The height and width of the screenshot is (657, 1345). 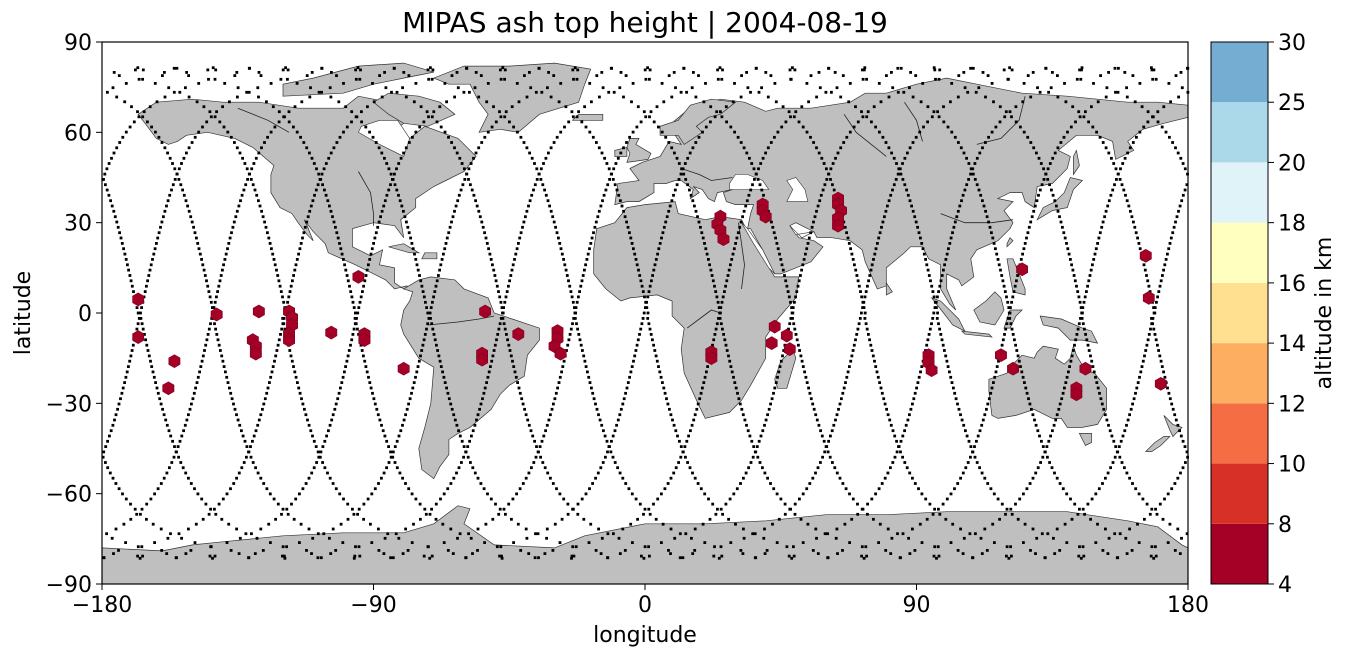 What do you see at coordinates (404, 248) in the screenshot?
I see `cuba-land` at bounding box center [404, 248].